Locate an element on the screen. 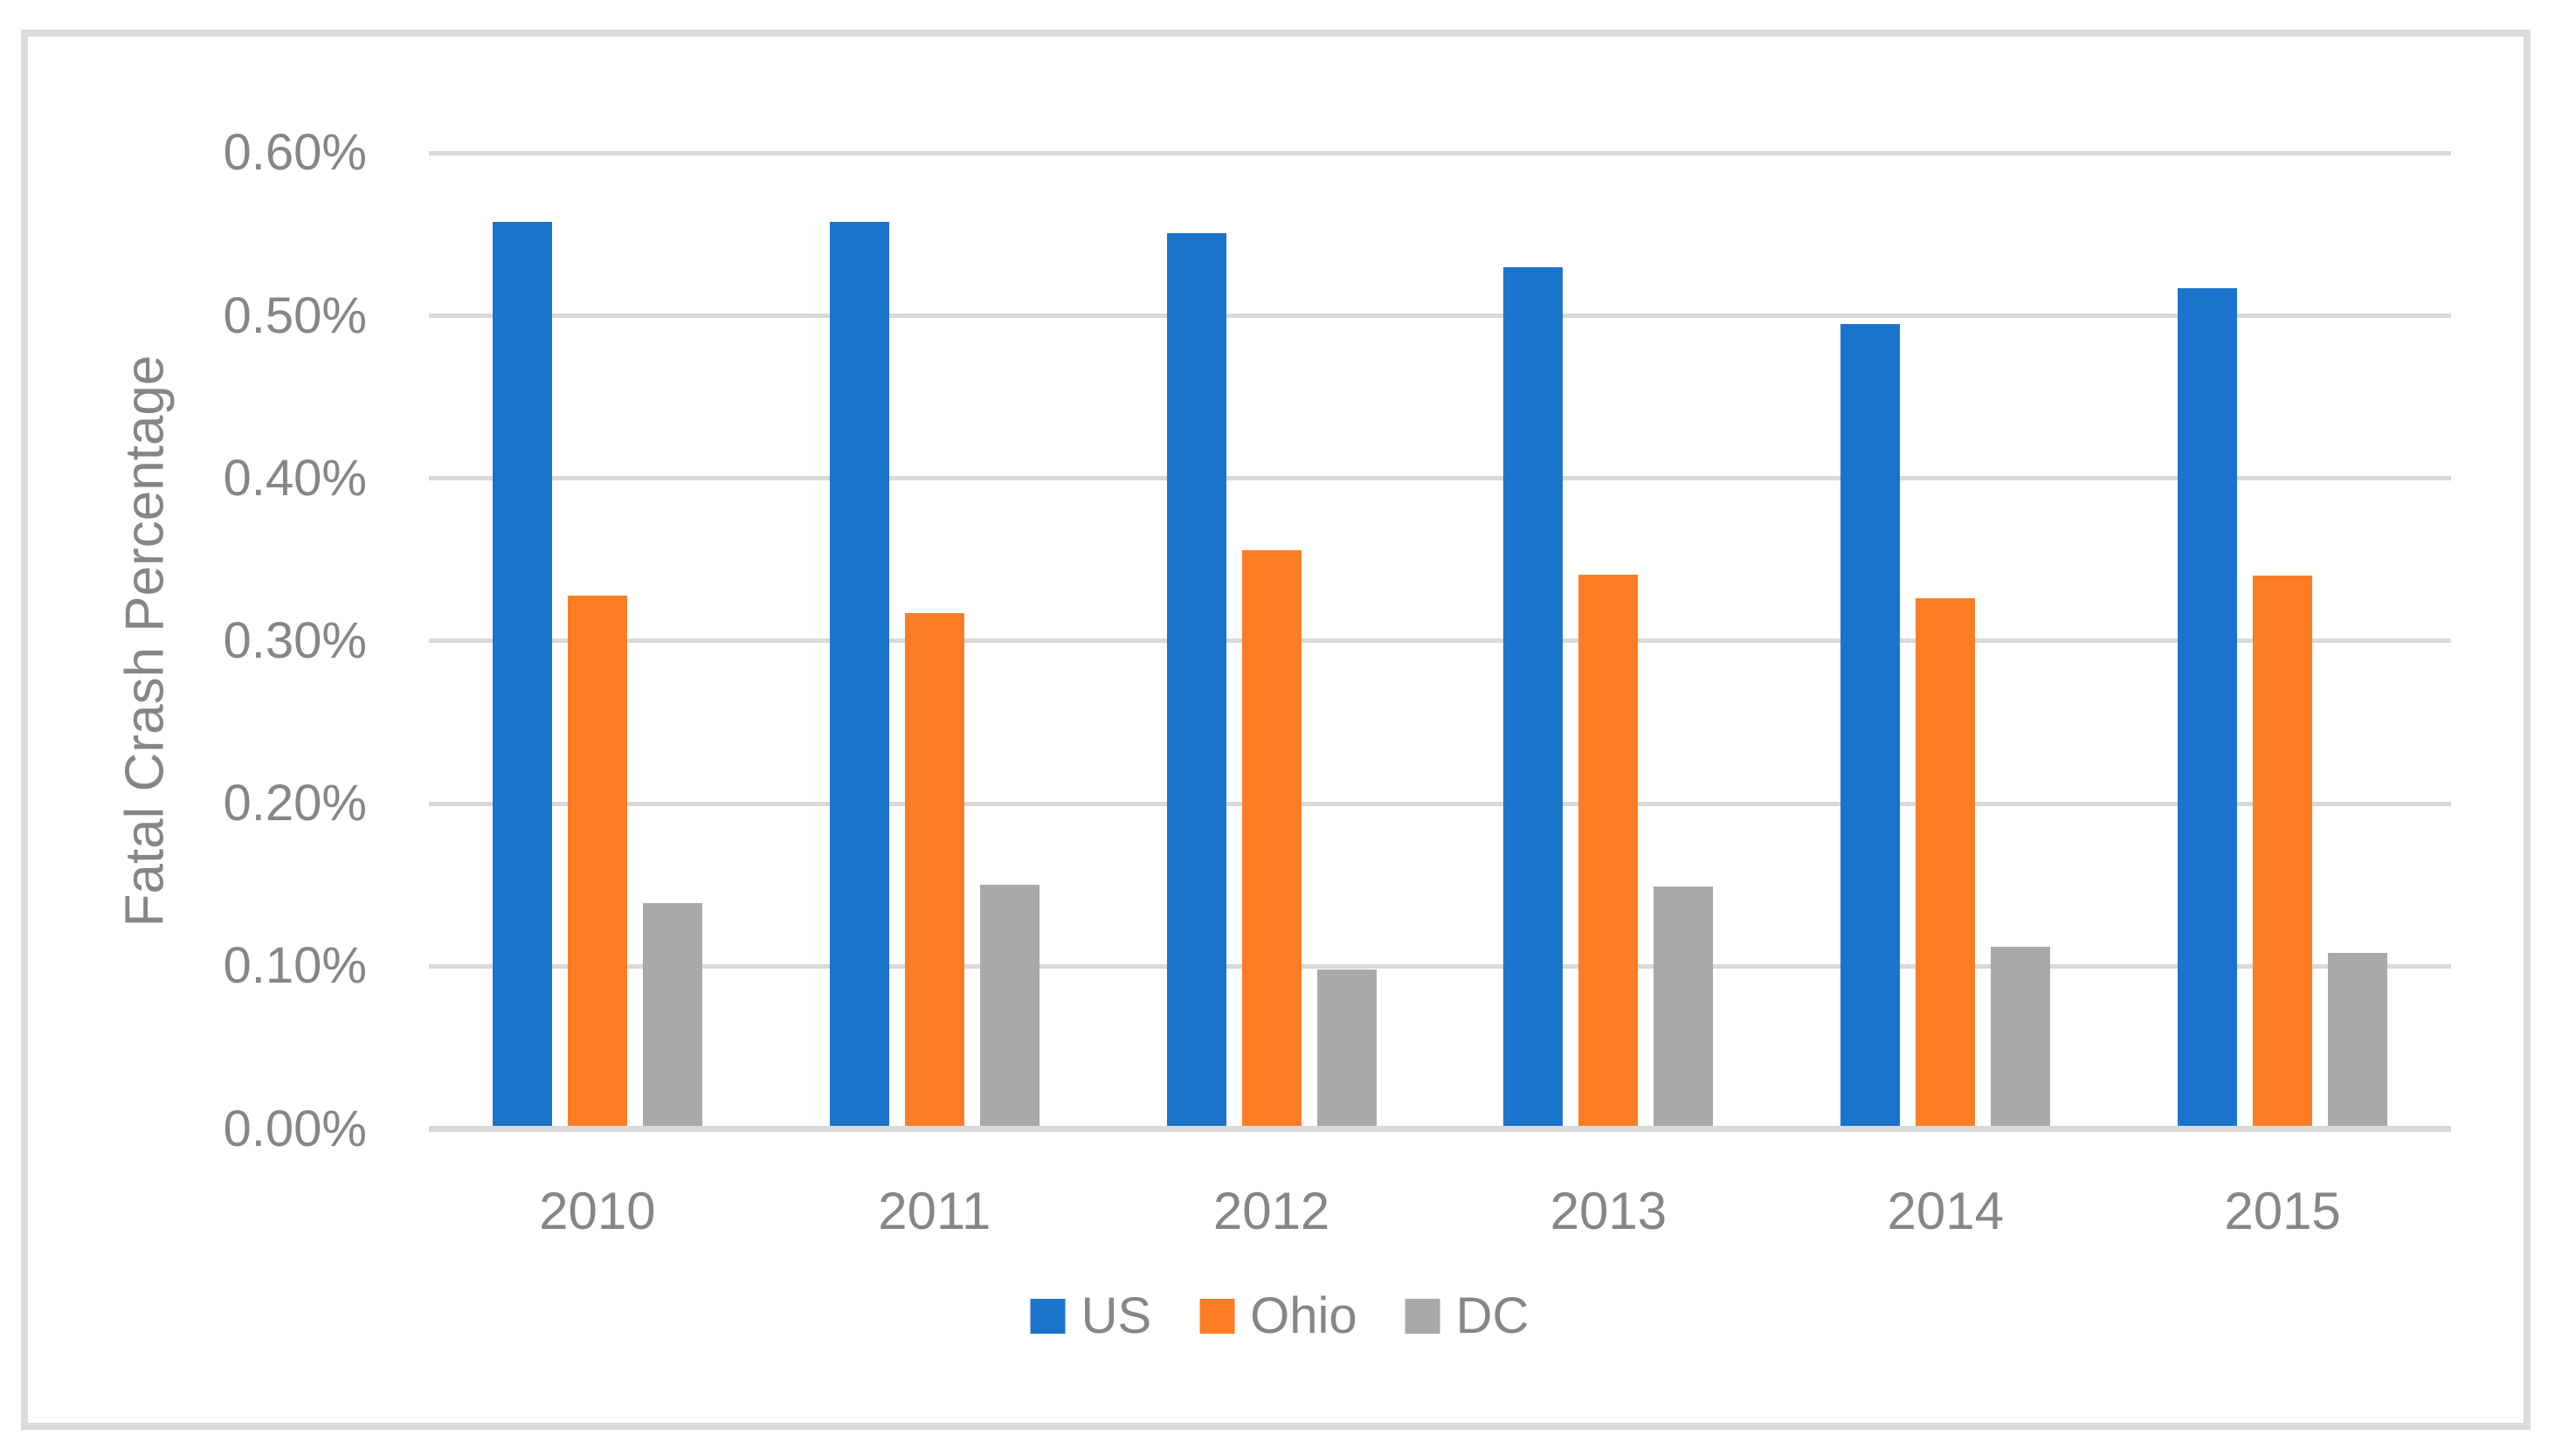  gridline-0.10% is located at coordinates (1440, 966).